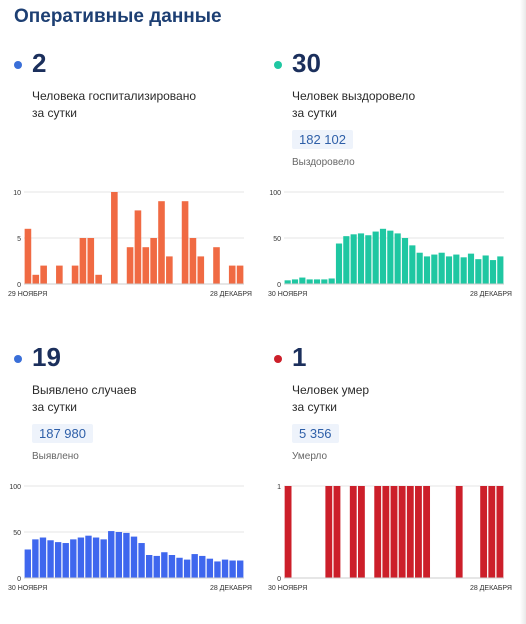 Image resolution: width=526 pixels, height=624 pixels. I want to click on detected-chart: 0 50 100 30 НОЯБРЯ 28 ДЕКАБРЯ, so click(130, 538).